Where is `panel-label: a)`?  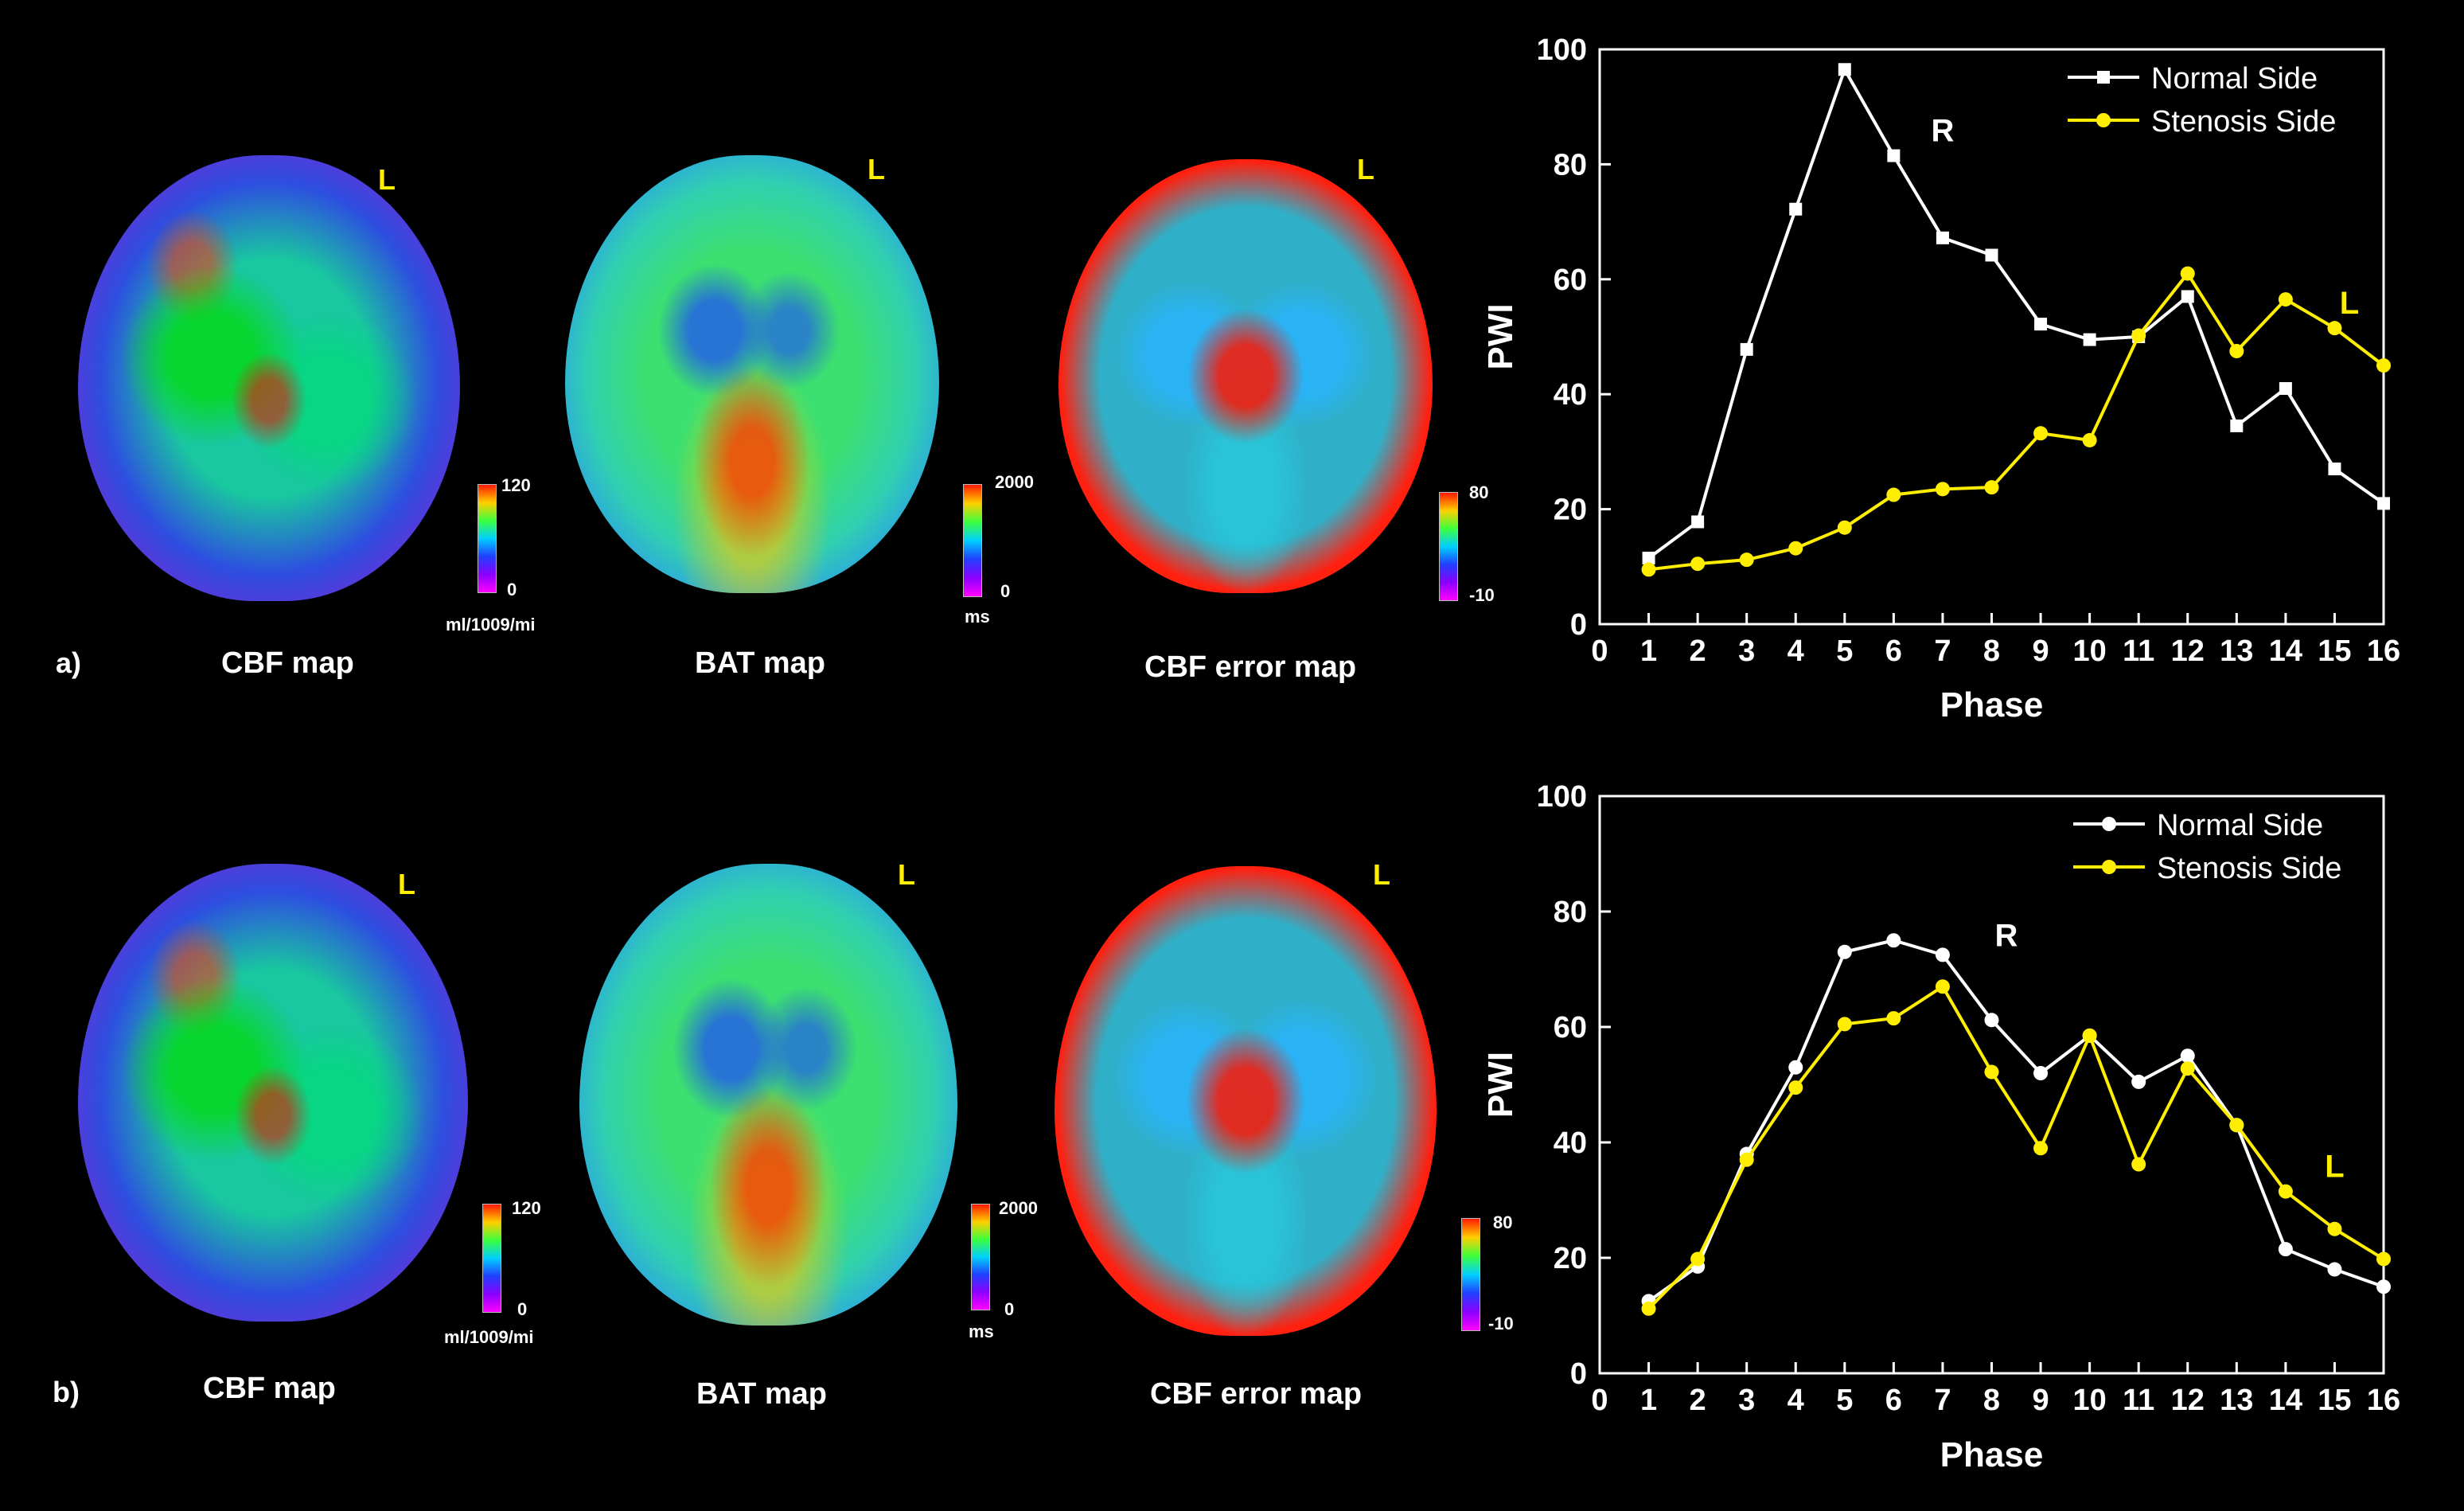 panel-label: a) is located at coordinates (69, 663).